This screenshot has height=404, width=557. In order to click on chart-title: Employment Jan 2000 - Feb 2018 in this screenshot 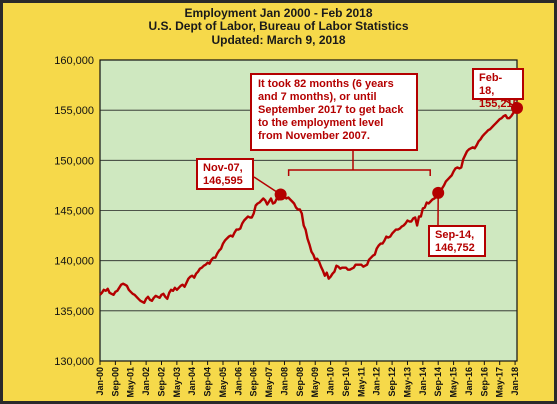, I will do `click(278, 13)`.